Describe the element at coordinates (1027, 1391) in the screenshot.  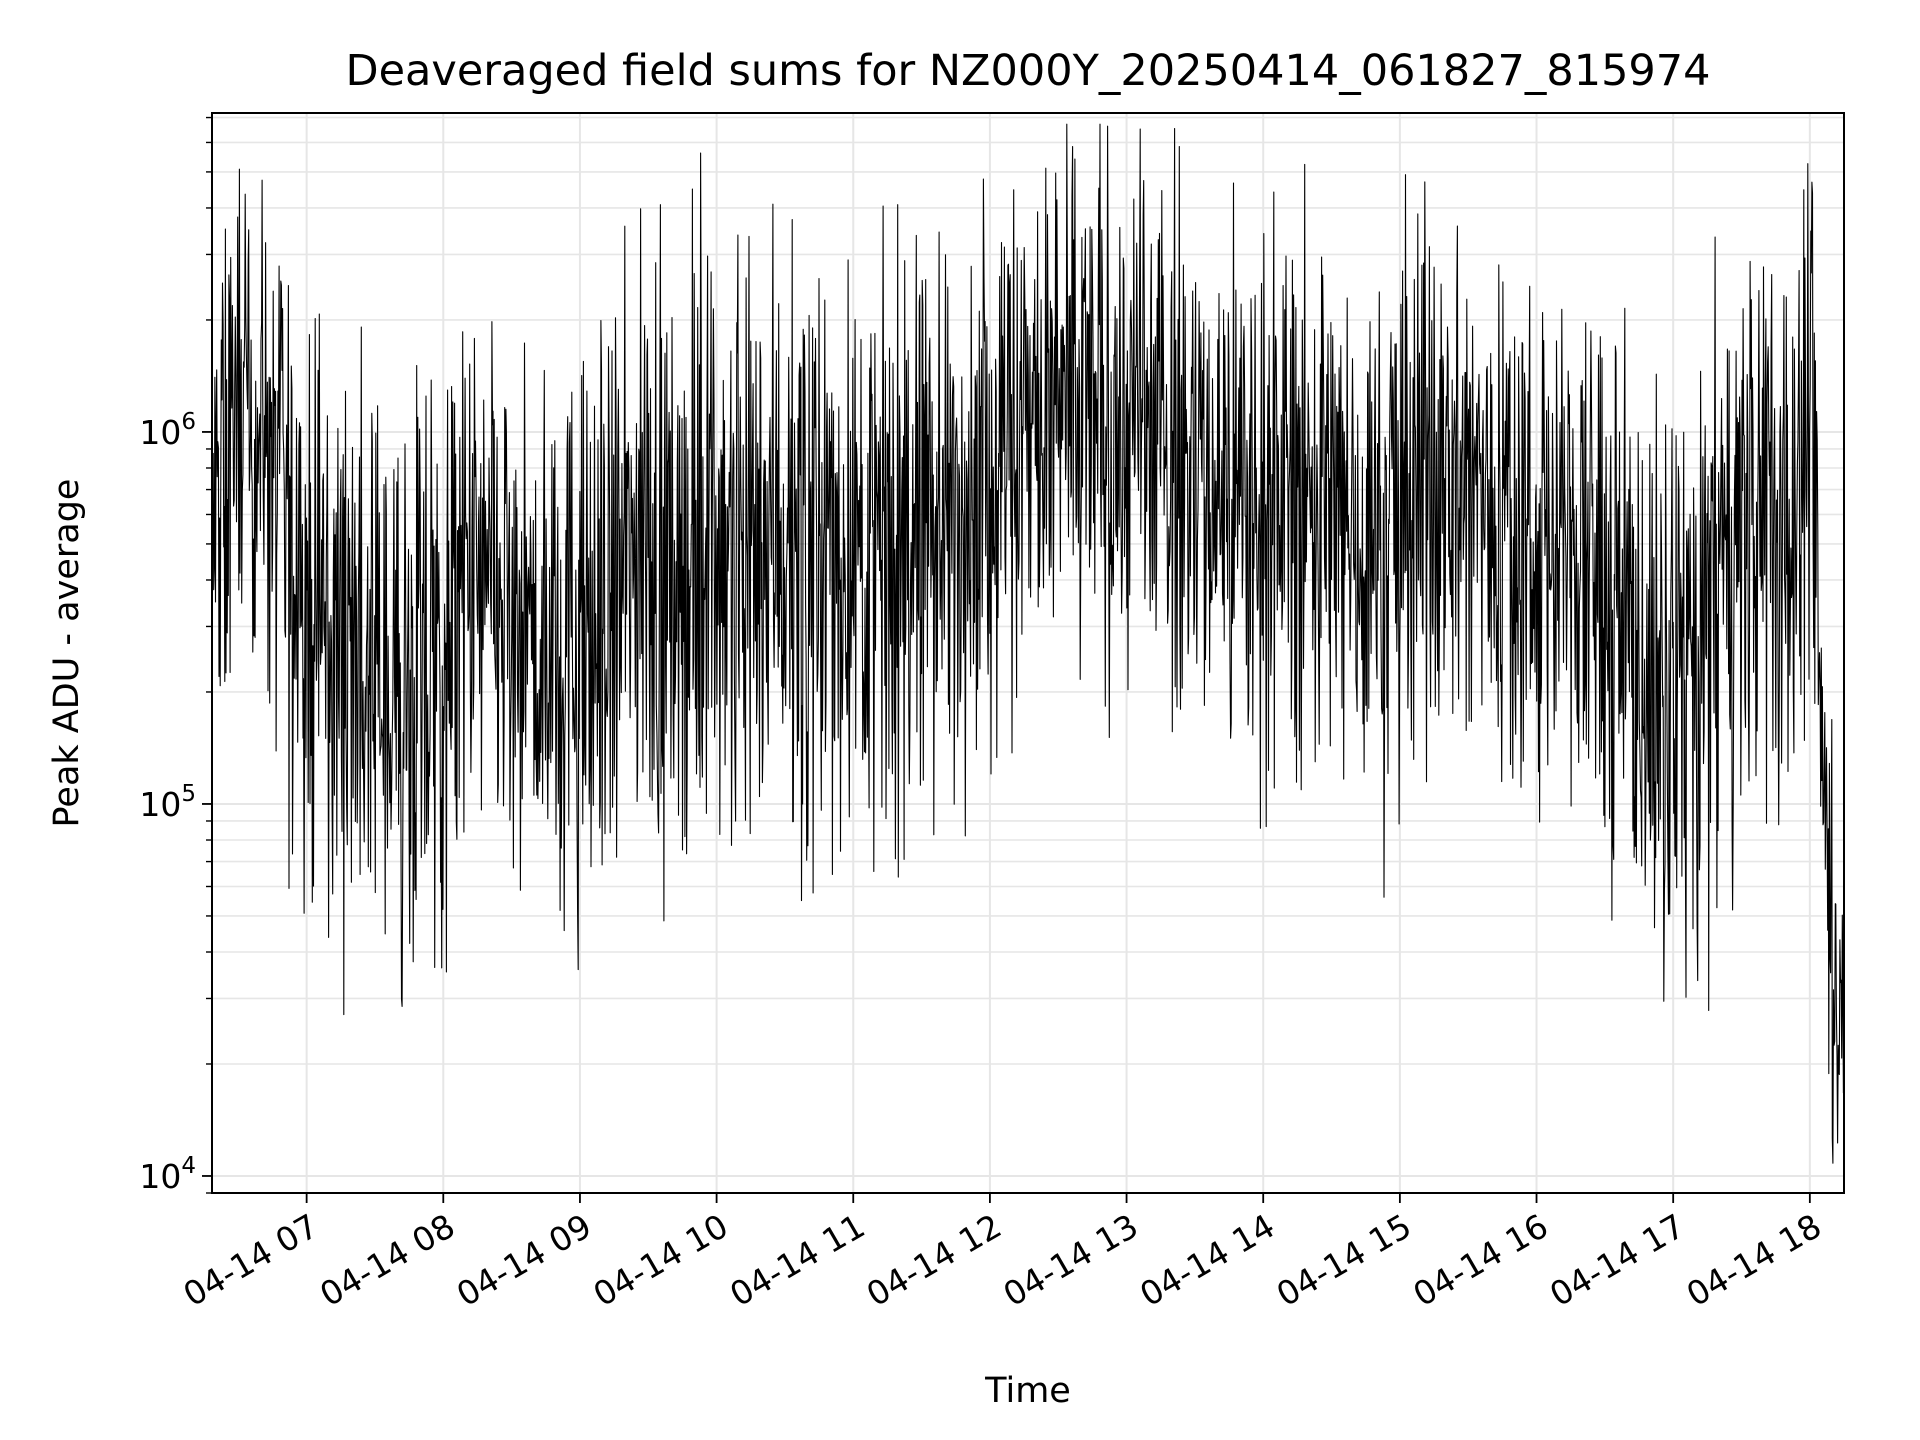
I see `x-axis-label: Time` at that location.